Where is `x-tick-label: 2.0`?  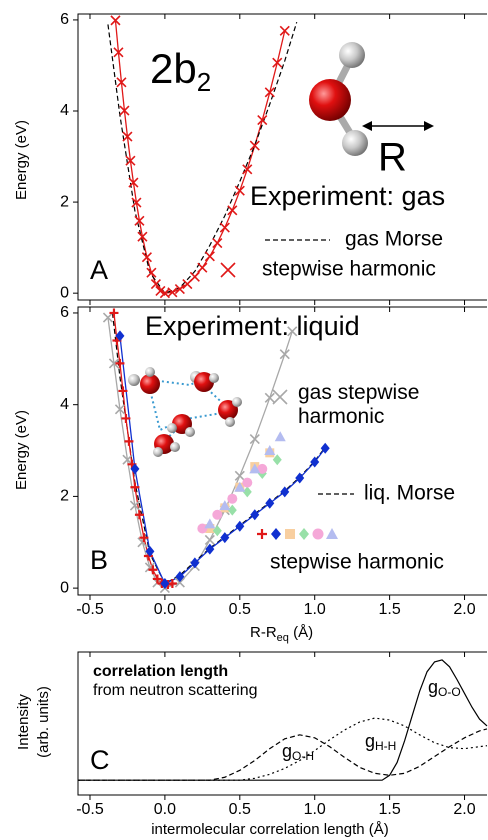 x-tick-label: 2.0 is located at coordinates (464, 809).